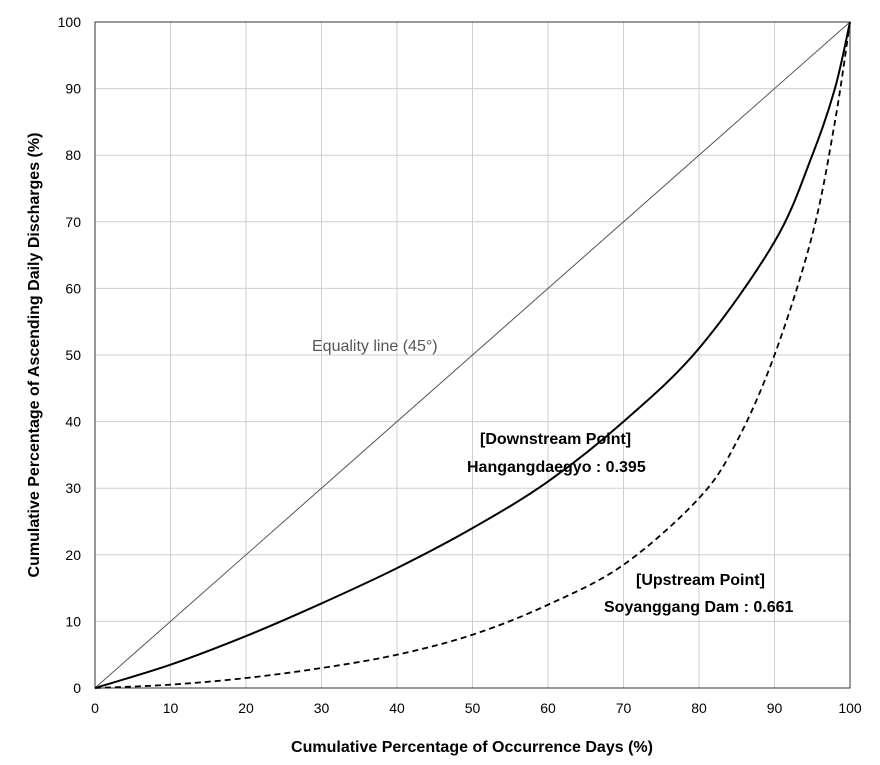 The height and width of the screenshot is (765, 880). I want to click on x-tick-label: 40, so click(397, 708).